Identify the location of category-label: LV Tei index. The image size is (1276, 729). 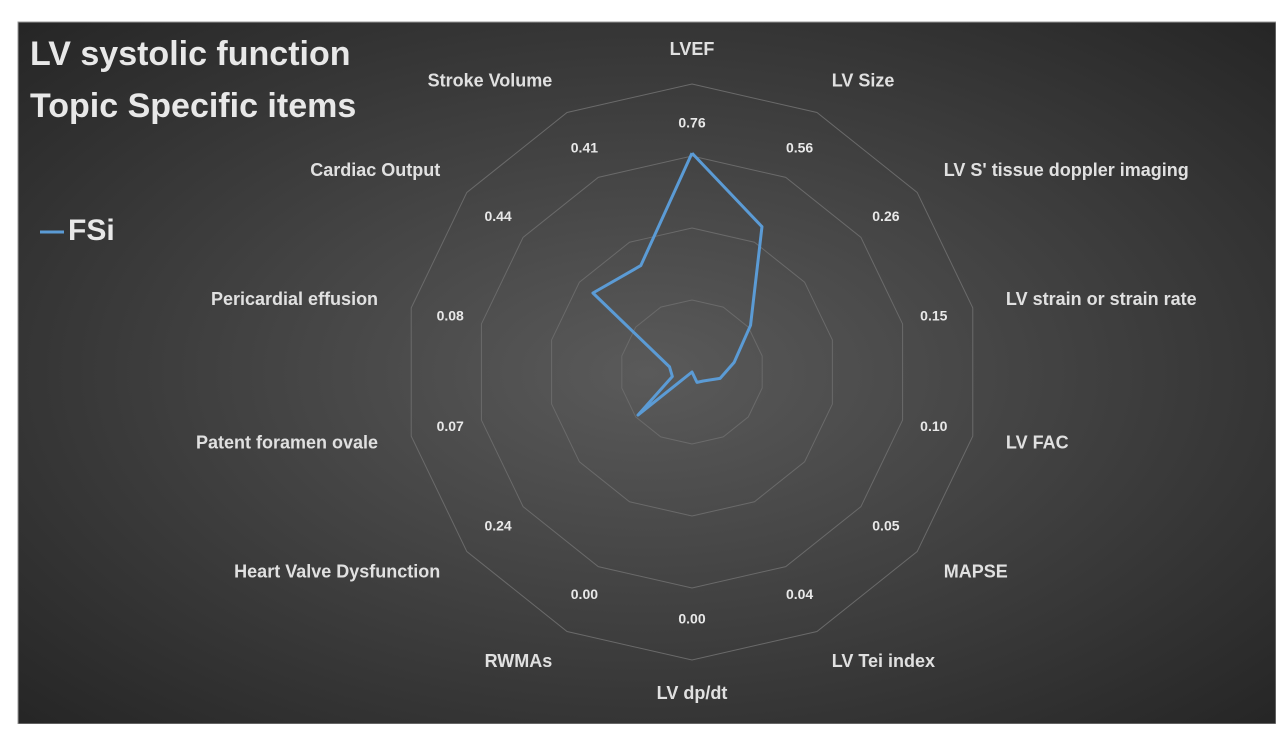
(883, 661).